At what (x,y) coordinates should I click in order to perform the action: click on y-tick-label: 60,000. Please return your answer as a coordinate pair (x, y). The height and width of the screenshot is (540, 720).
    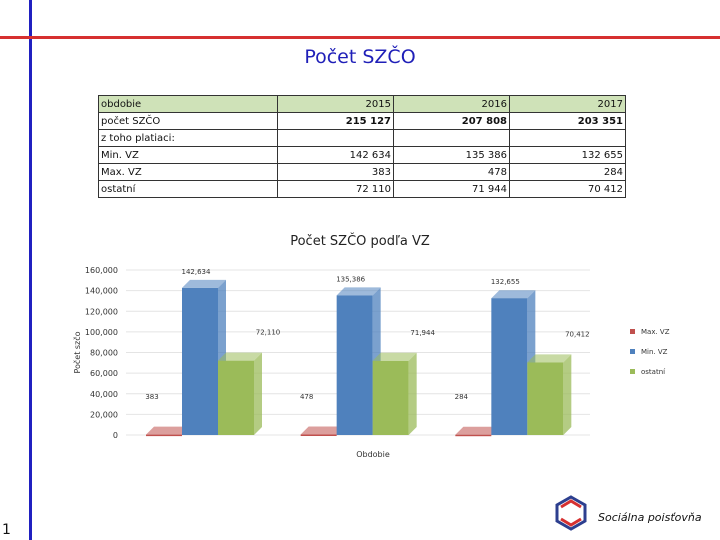
    Looking at the image, I should click on (104, 373).